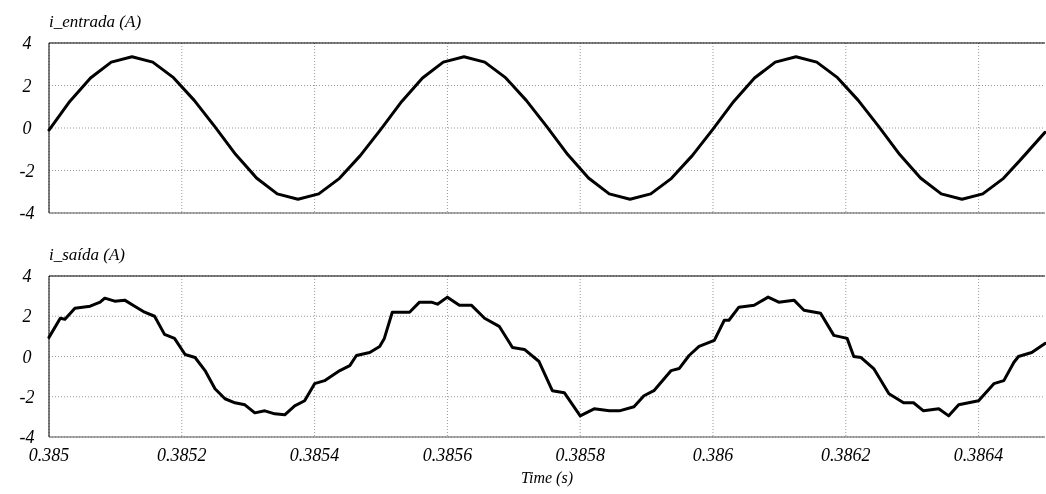  What do you see at coordinates (182, 455) in the screenshot?
I see `x-tick-label: 0.3852` at bounding box center [182, 455].